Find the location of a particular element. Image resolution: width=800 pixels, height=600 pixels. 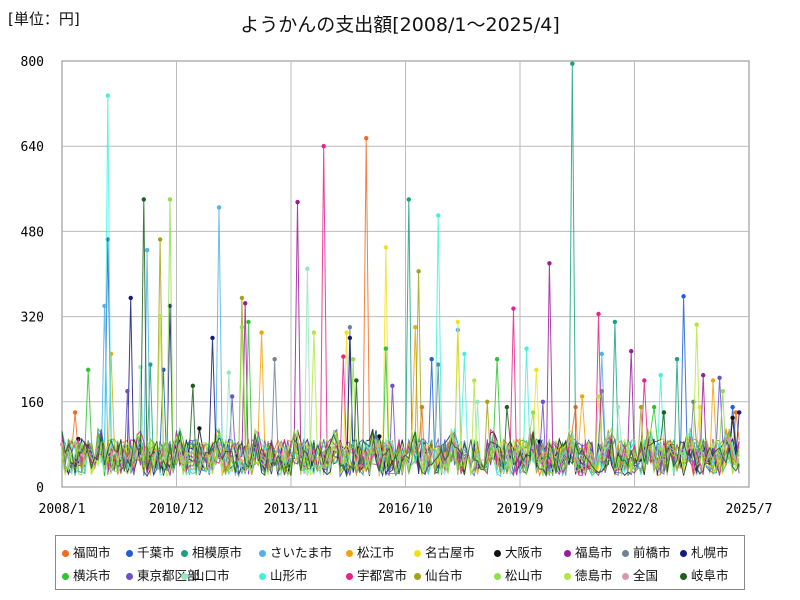

legend-item: 相模原市 is located at coordinates (211, 551).